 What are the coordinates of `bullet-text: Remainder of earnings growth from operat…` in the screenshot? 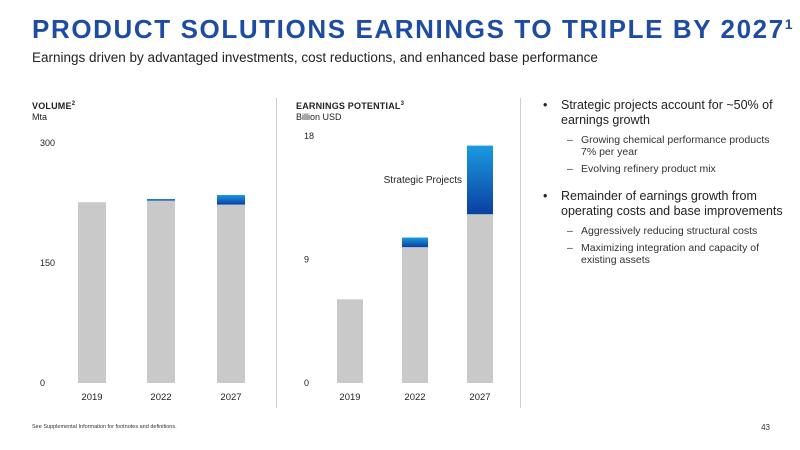 It's located at (672, 203).